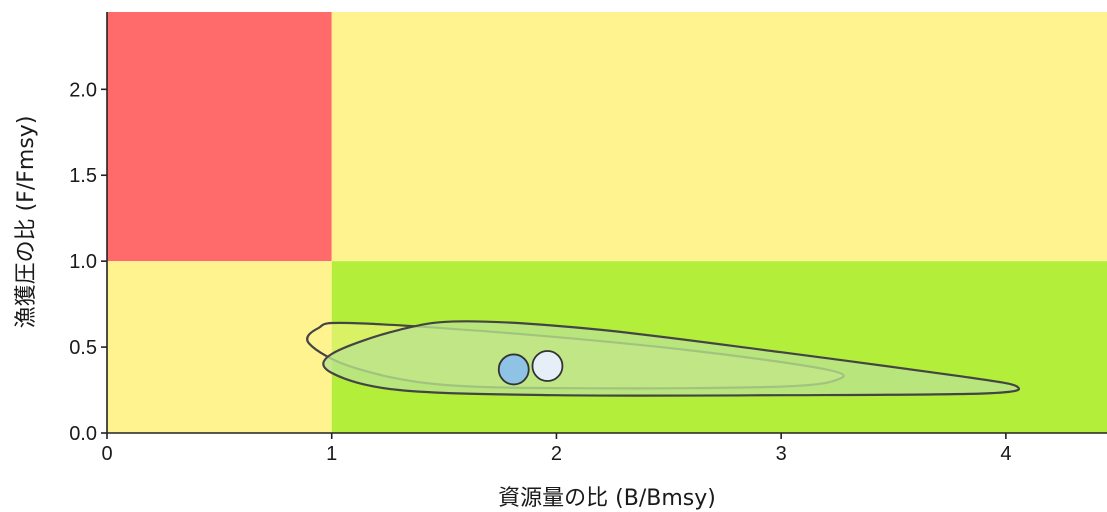 This screenshot has height=512, width=1107. Describe the element at coordinates (219, 137) in the screenshot. I see `region-overfished-overfishing` at that location.